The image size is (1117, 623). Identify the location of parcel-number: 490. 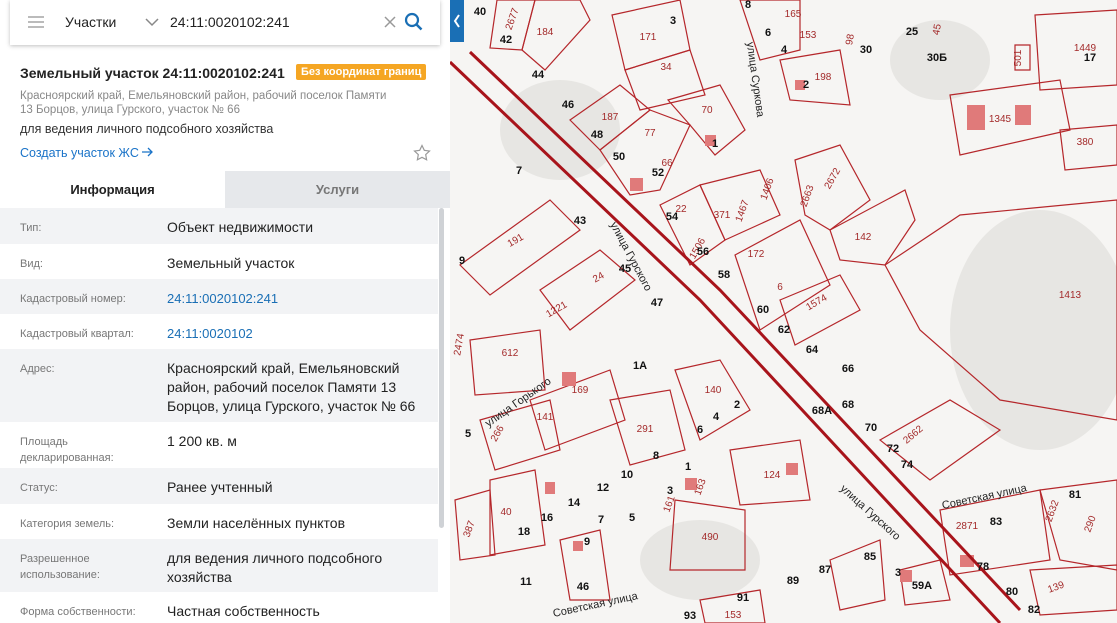
(710, 537).